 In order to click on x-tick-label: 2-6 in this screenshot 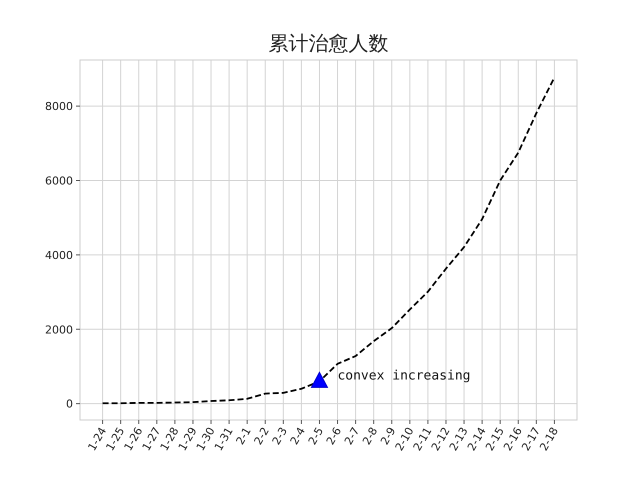, I will do `click(334, 436)`.